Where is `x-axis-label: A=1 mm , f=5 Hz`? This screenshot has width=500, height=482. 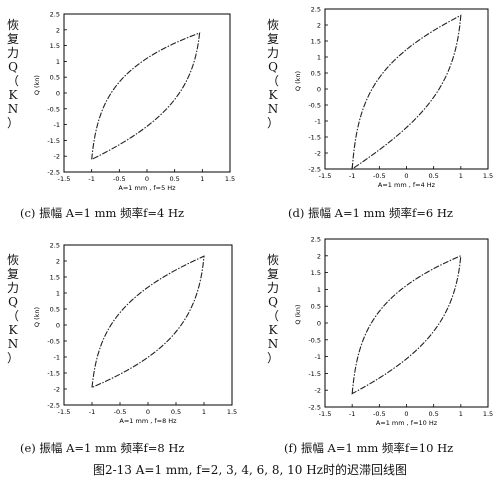 x-axis-label: A=1 mm , f=5 Hz is located at coordinates (147, 188).